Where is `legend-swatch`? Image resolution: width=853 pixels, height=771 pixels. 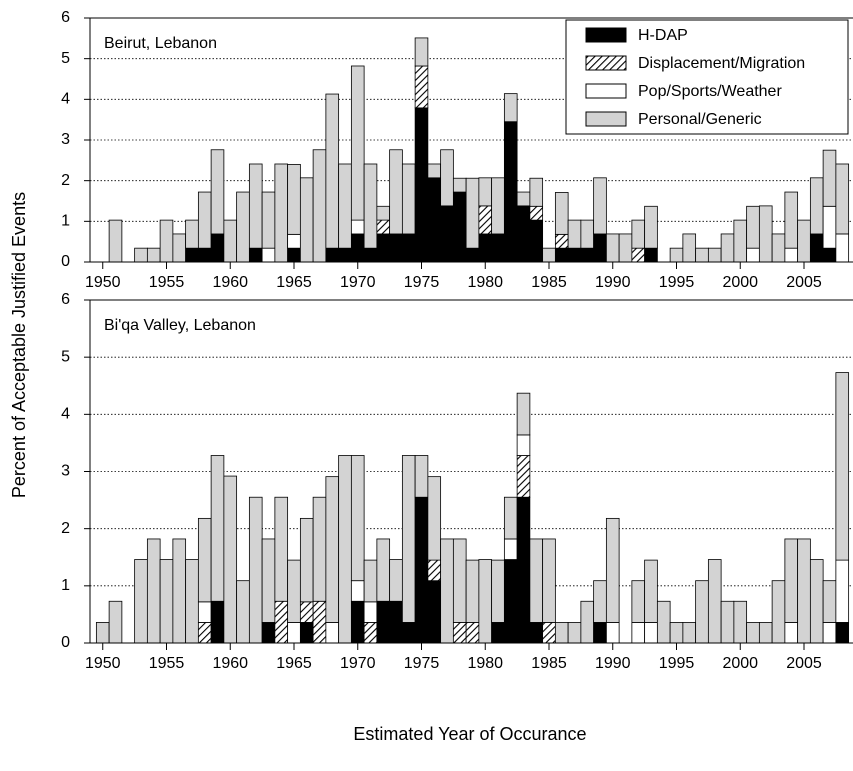 legend-swatch is located at coordinates (606, 119).